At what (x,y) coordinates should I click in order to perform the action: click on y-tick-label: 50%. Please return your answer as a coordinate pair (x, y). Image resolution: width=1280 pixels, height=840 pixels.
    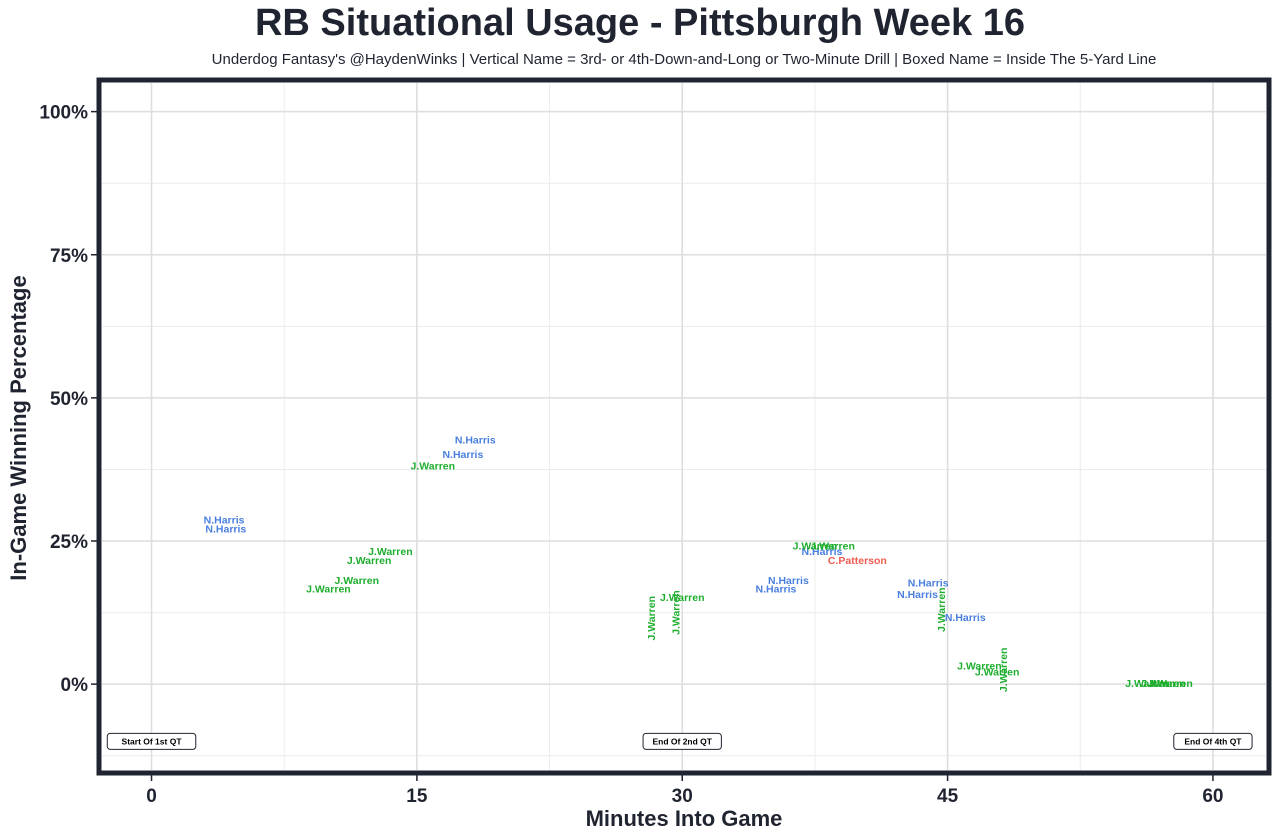
    Looking at the image, I should click on (69, 399).